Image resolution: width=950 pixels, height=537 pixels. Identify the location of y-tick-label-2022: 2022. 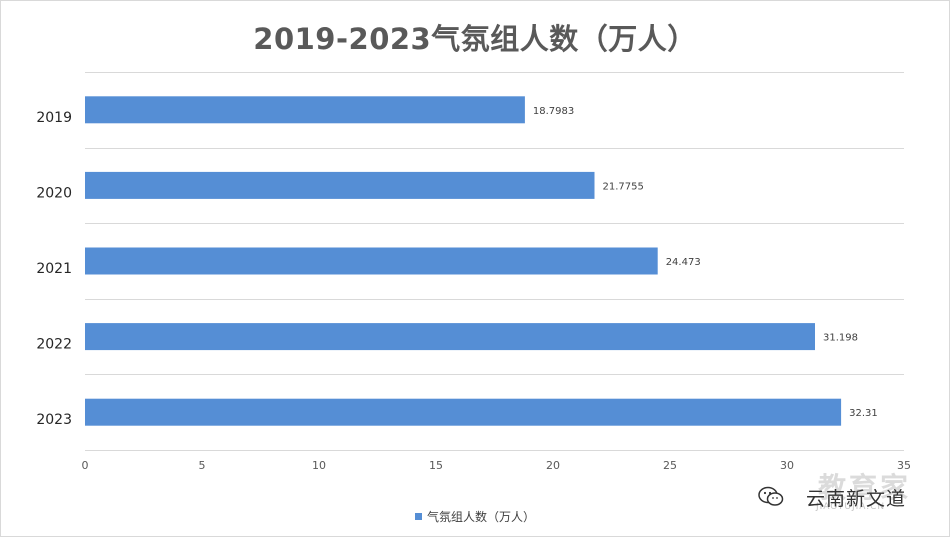
(54, 345).